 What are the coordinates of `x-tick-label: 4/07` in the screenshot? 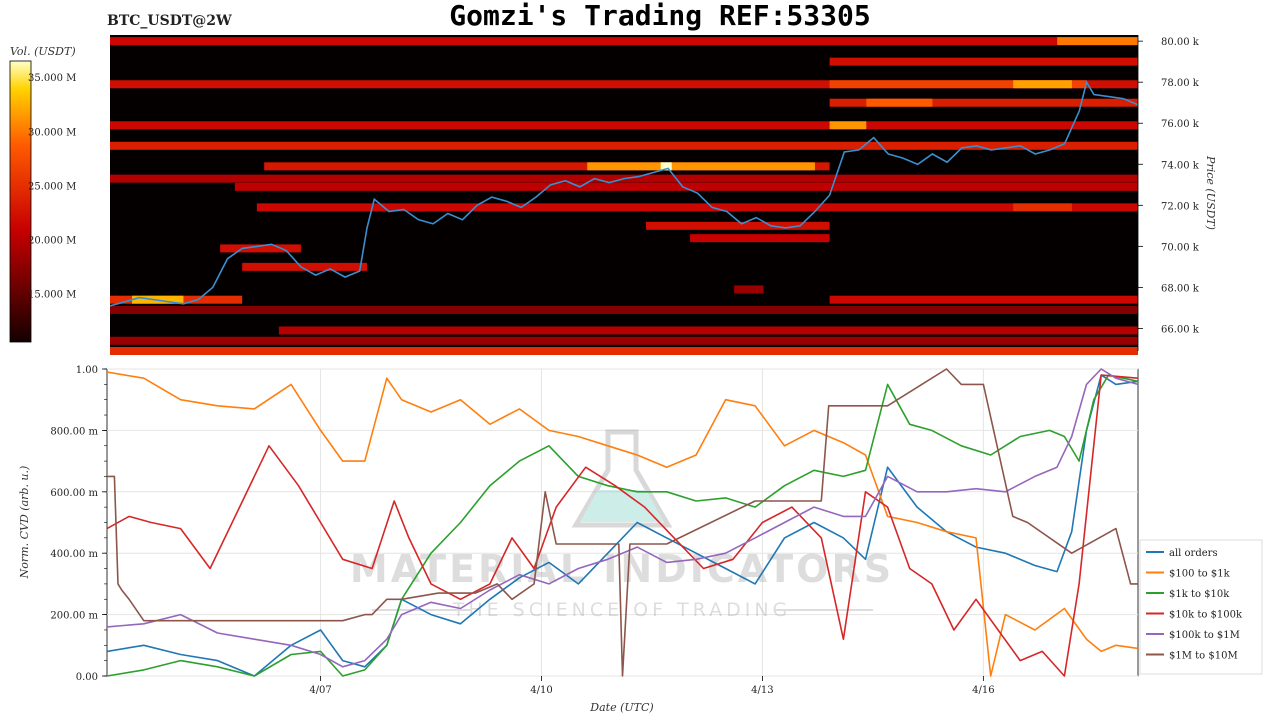 It's located at (320, 690).